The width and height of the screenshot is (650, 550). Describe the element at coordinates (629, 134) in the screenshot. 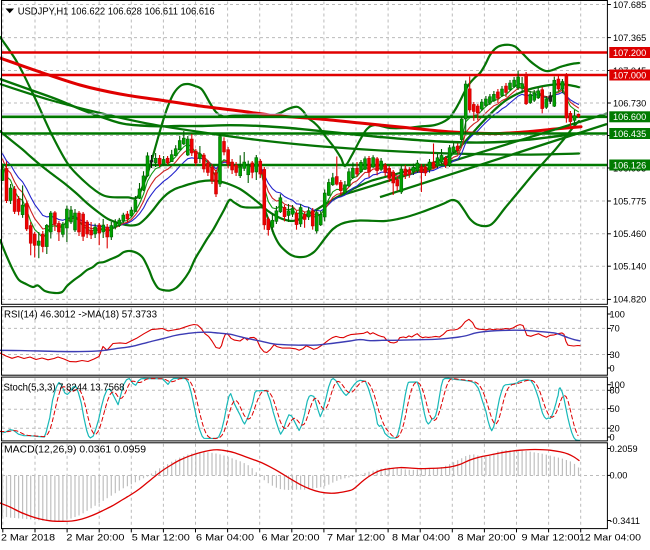

I see `svg-text: 106.435` at that location.